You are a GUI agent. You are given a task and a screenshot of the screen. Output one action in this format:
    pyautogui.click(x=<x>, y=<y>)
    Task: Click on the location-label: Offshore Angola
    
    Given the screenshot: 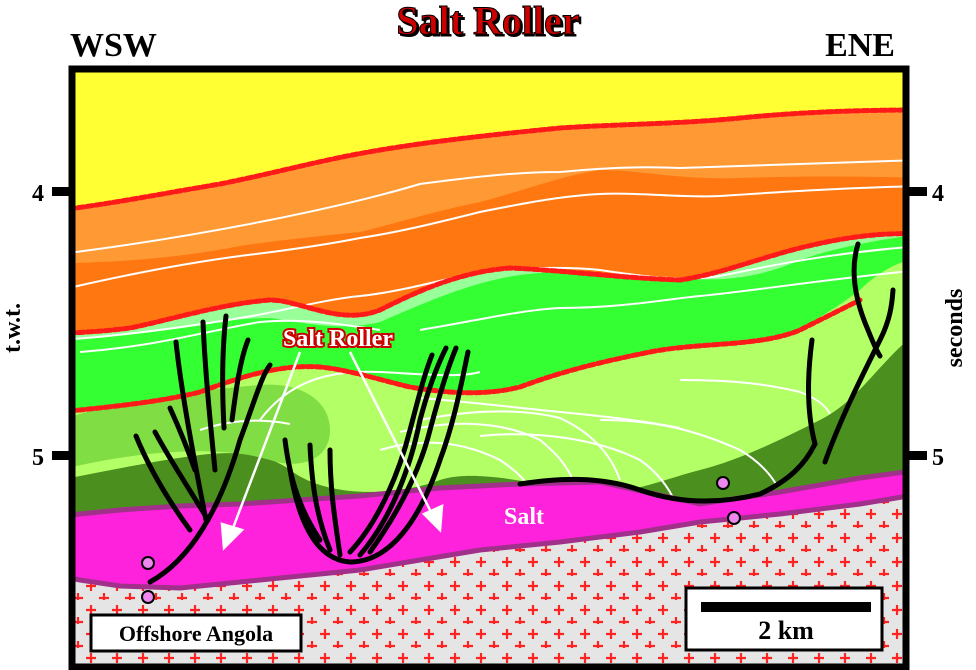 What is the action you would take?
    pyautogui.click(x=196, y=633)
    